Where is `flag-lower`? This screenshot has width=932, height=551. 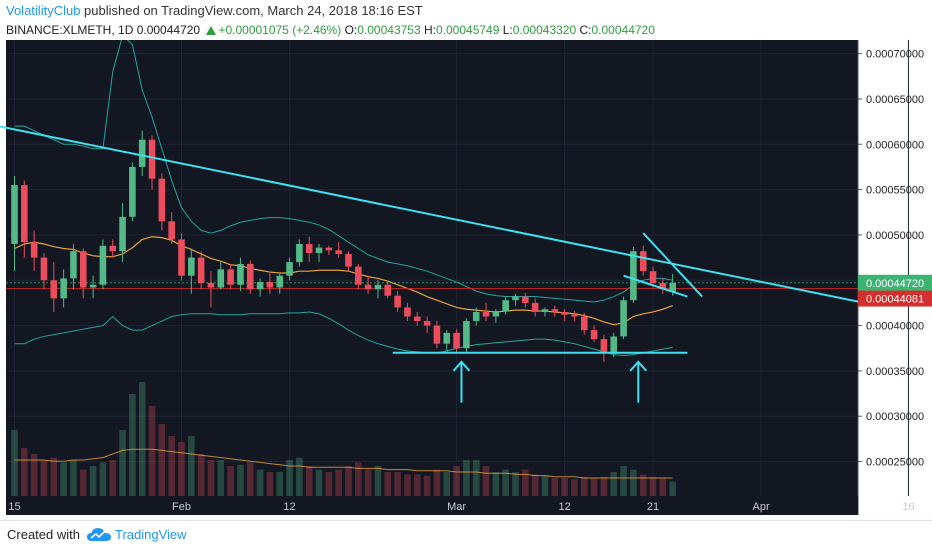
flag-lower is located at coordinates (655, 286).